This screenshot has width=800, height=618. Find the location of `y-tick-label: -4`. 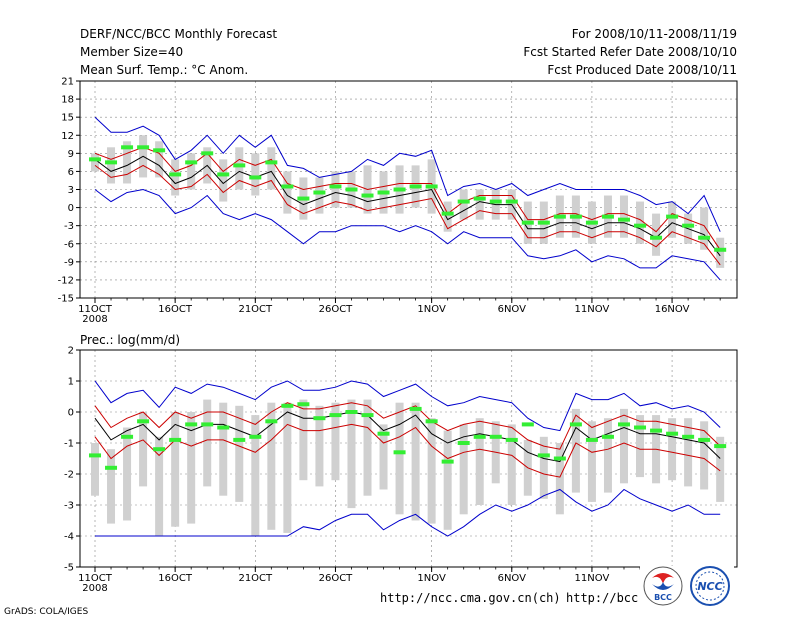

y-tick-label: -4 is located at coordinates (69, 537).